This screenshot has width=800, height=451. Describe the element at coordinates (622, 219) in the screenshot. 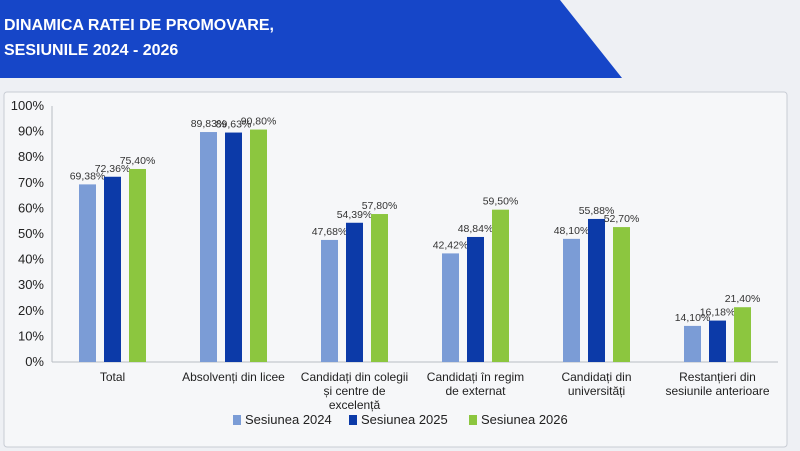

I see `data-label: 52,70%` at that location.